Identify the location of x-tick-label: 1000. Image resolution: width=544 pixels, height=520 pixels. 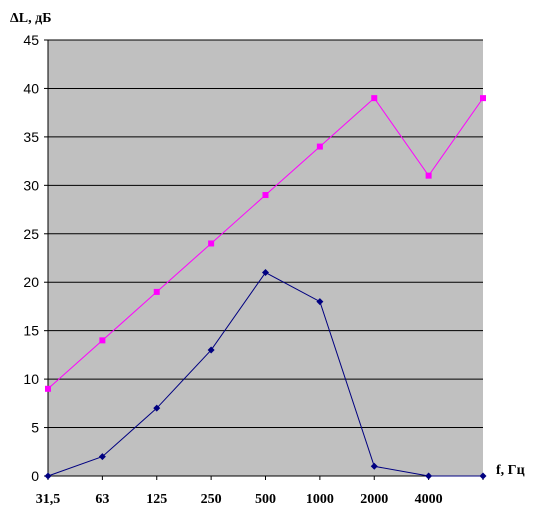
(320, 499).